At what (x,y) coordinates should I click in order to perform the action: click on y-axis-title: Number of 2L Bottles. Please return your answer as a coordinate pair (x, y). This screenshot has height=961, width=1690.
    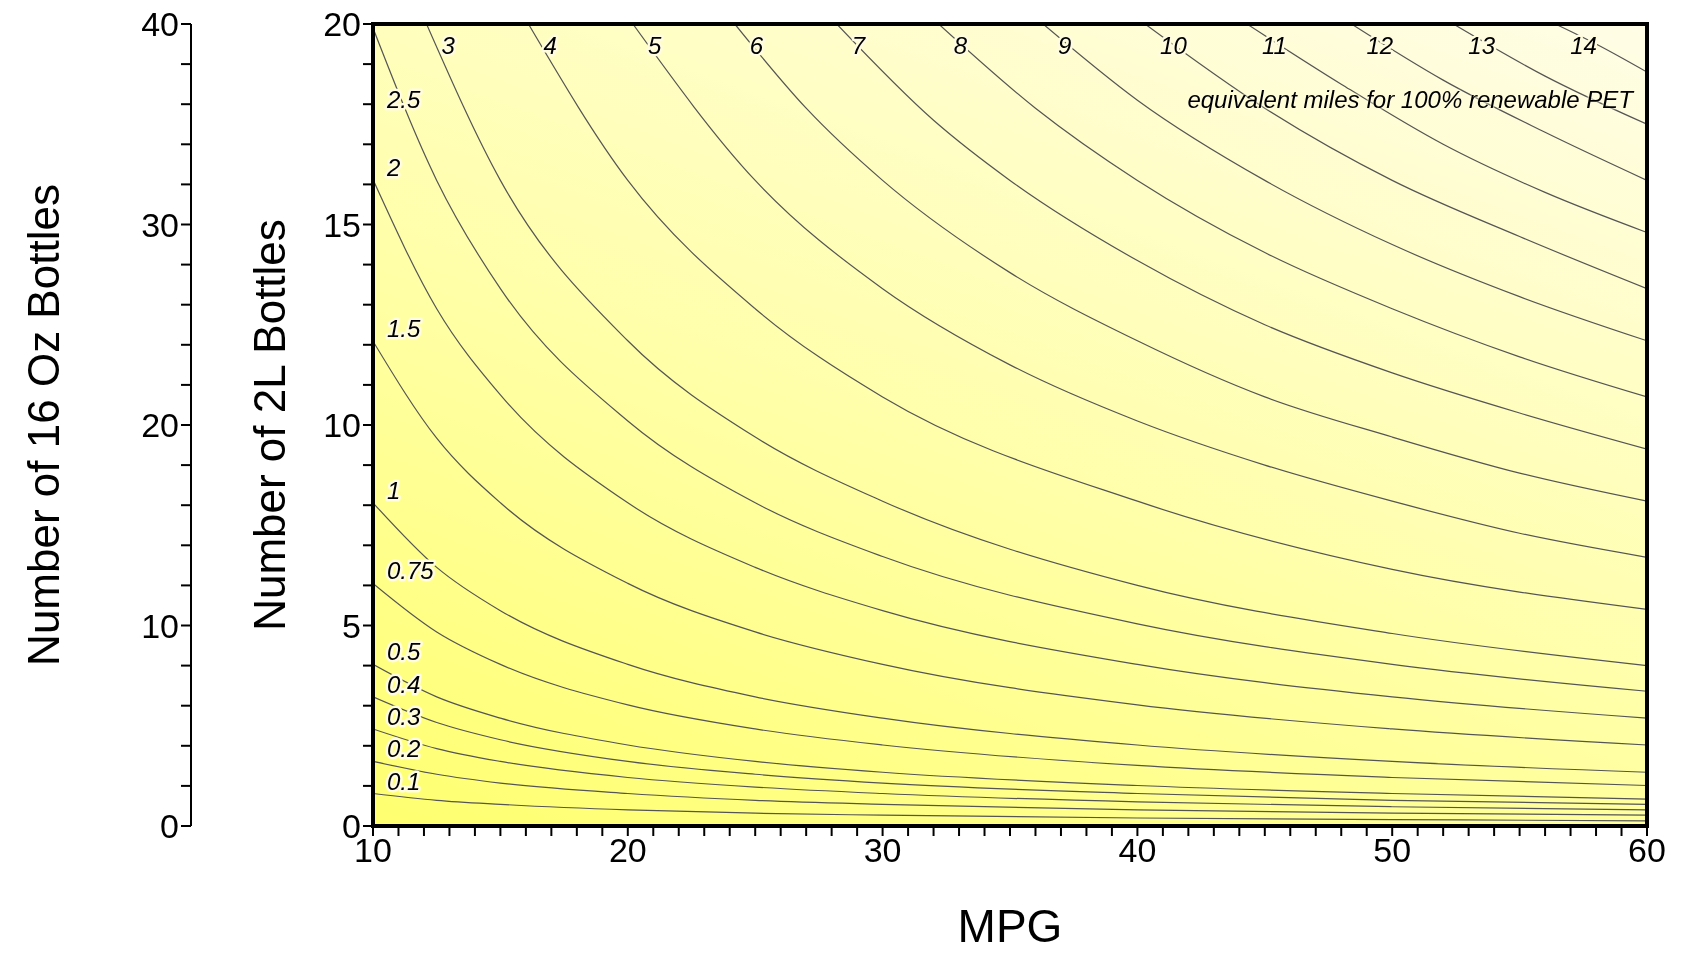
    Looking at the image, I should click on (270, 425).